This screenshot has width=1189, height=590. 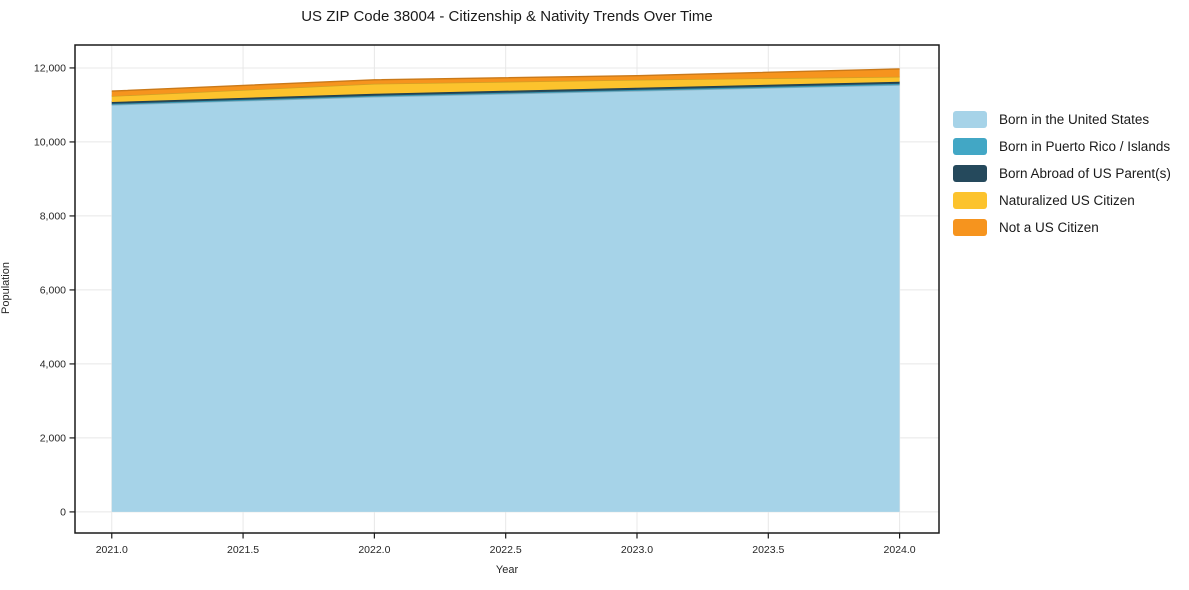 I want to click on y-tick-label: 6,000, so click(x=53, y=290).